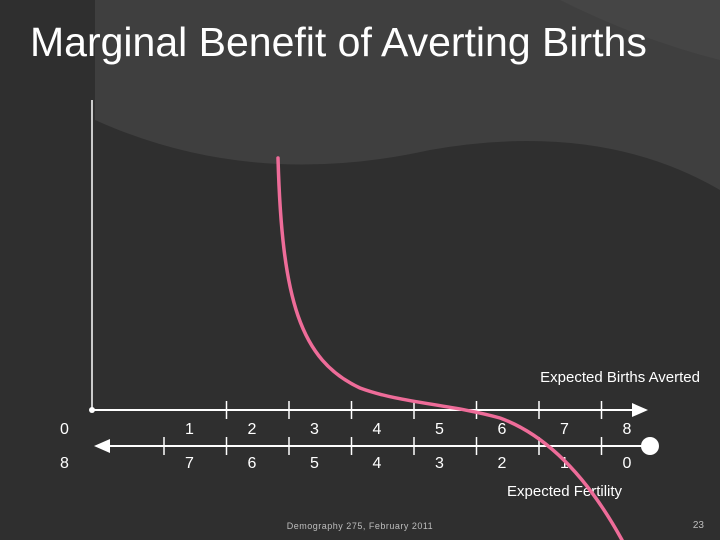  What do you see at coordinates (383, 446) in the screenshot?
I see `bottom-axis-ticks` at bounding box center [383, 446].